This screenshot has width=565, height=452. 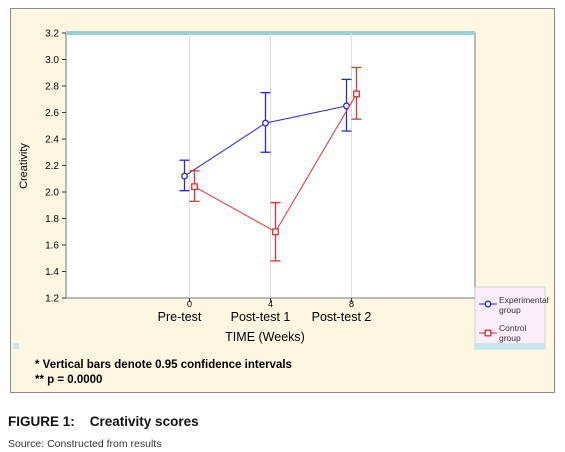 I want to click on x-category-label: Post-test 2, so click(x=342, y=317).